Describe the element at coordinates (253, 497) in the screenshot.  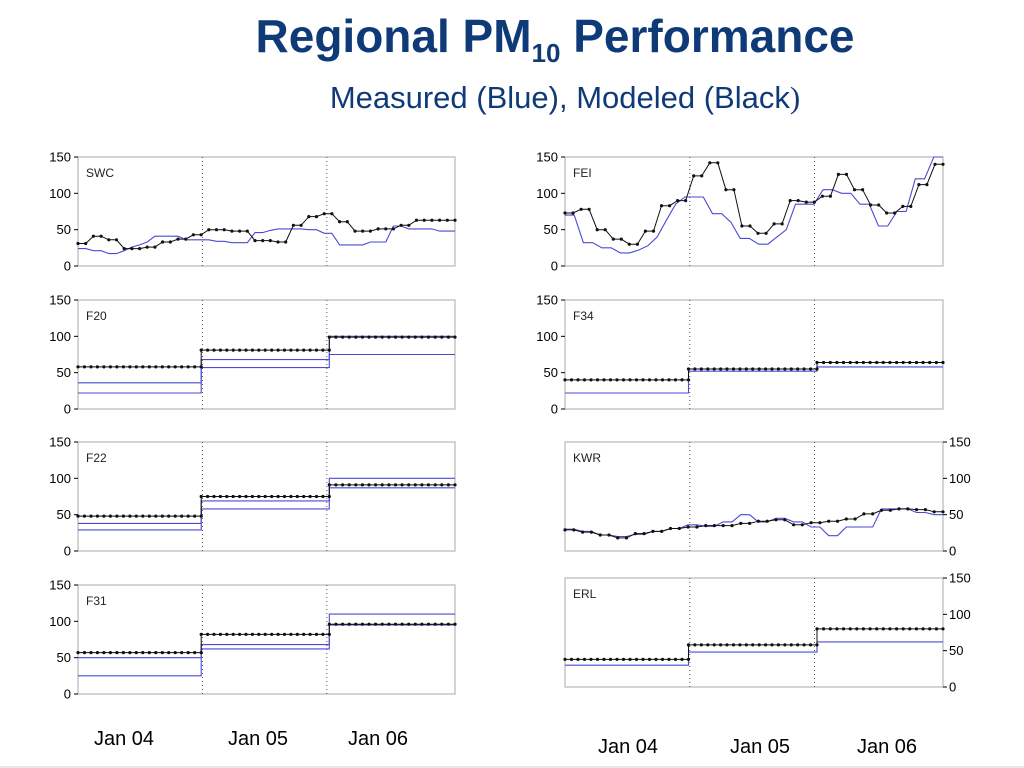
I see `chart-f22: 0 50 100 150 F22` at that location.